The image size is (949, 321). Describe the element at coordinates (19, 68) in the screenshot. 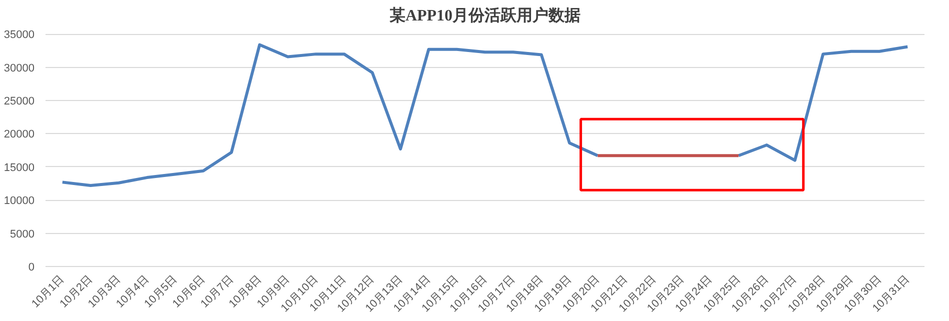

I see `y-tick-label: 30000` at that location.